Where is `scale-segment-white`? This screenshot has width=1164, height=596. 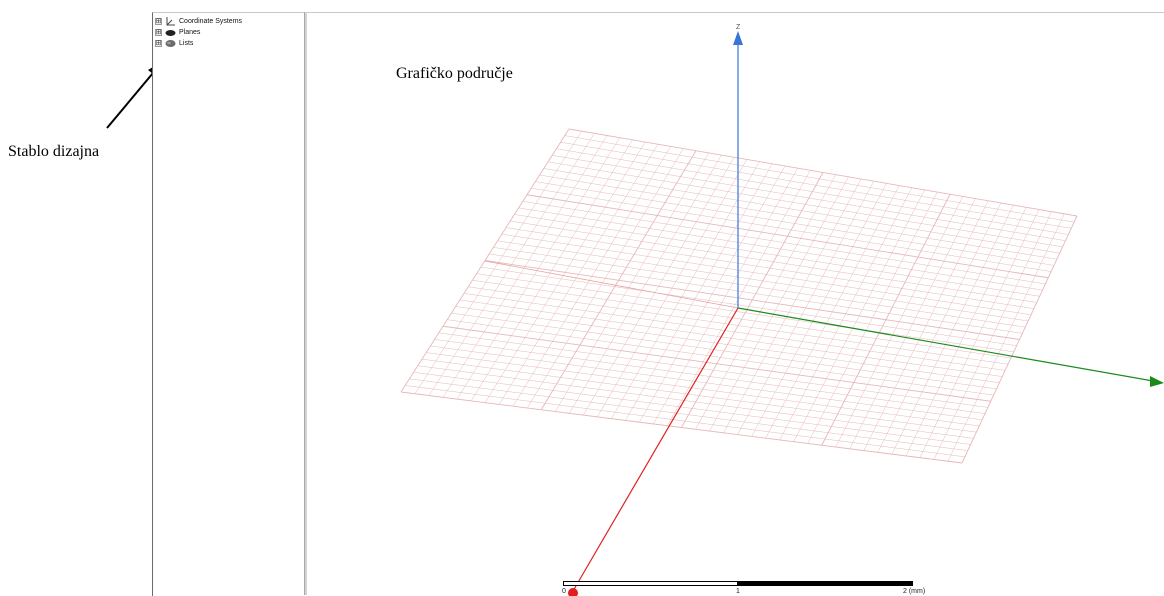 scale-segment-white is located at coordinates (650, 583).